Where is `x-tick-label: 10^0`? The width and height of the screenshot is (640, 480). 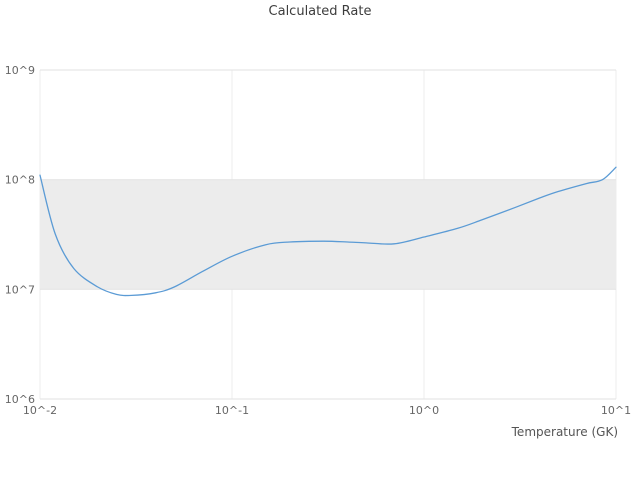
x-tick-label: 10^0 is located at coordinates (424, 410).